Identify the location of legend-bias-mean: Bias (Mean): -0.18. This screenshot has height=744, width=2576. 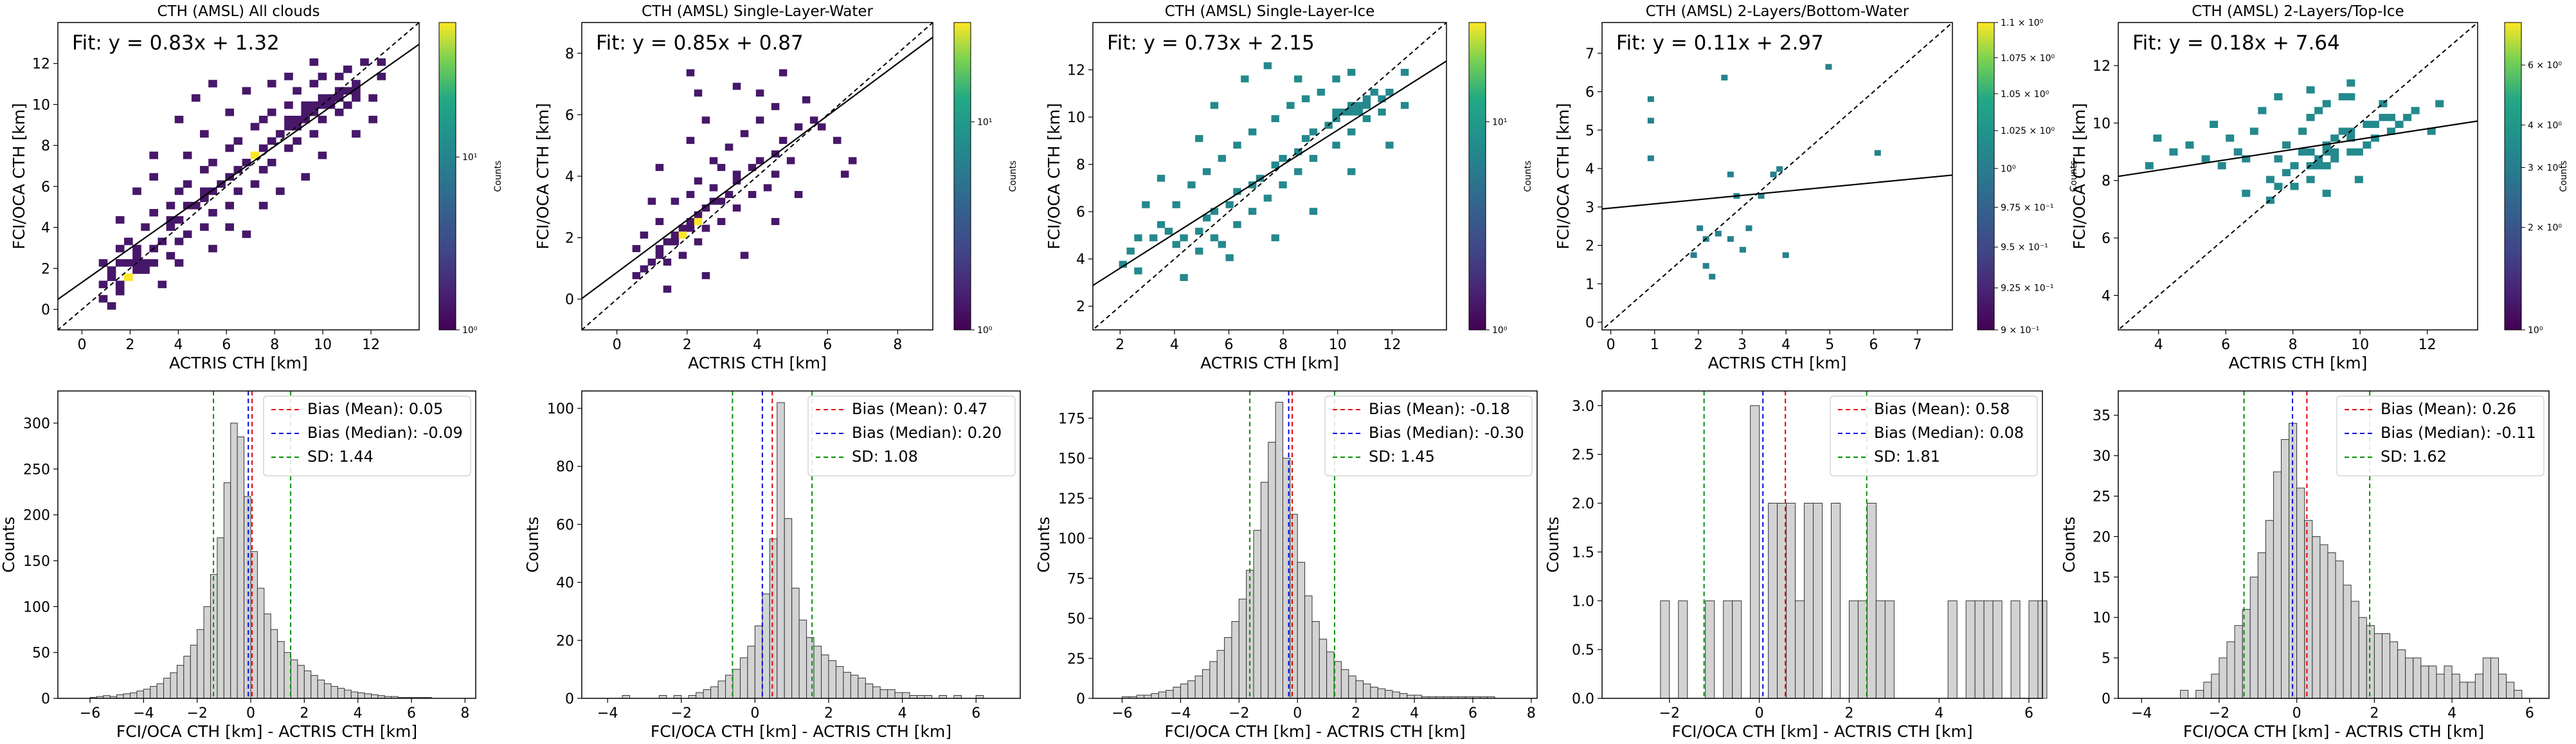
(1439, 409).